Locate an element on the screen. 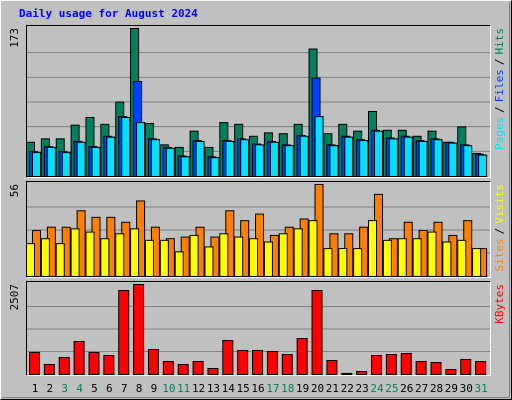 The image size is (512, 400). x-tick-label: 6 is located at coordinates (109, 388).